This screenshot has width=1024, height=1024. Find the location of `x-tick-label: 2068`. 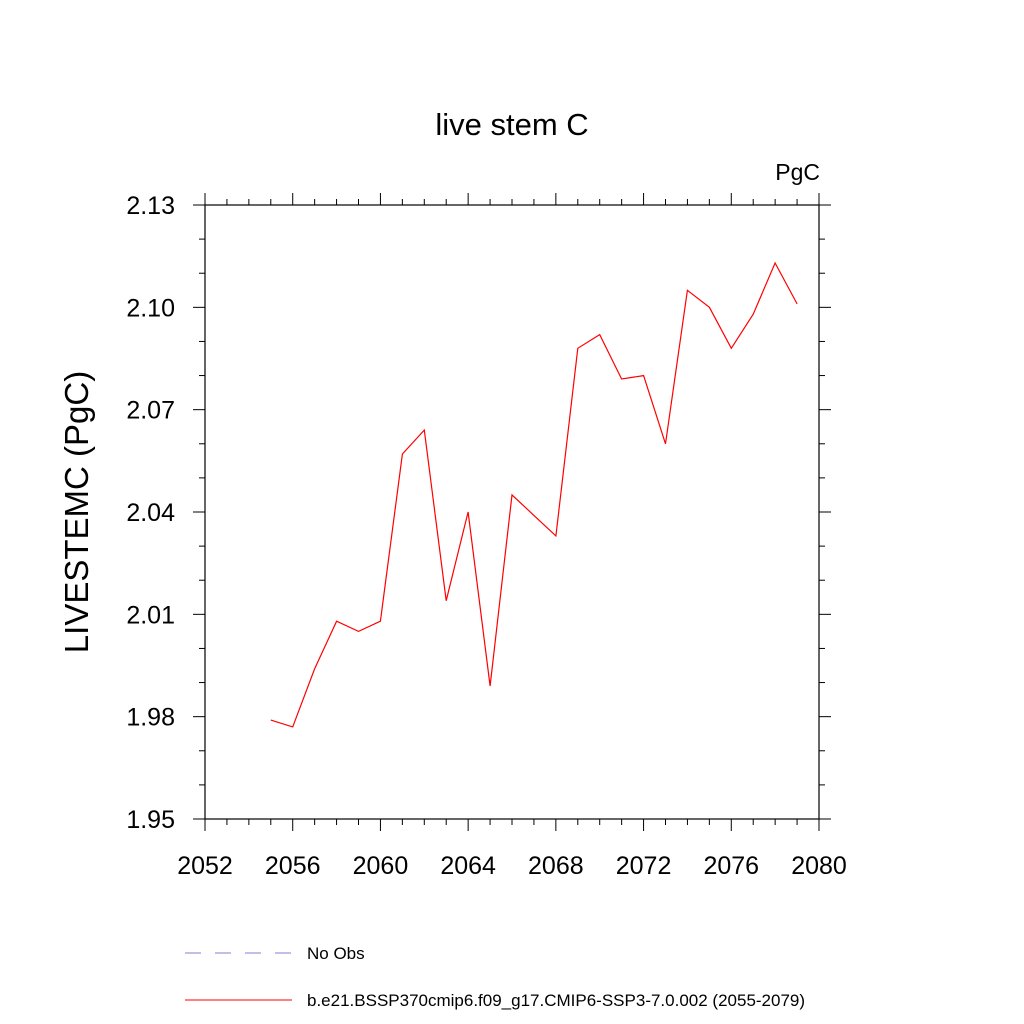

x-tick-label: 2068 is located at coordinates (556, 866).